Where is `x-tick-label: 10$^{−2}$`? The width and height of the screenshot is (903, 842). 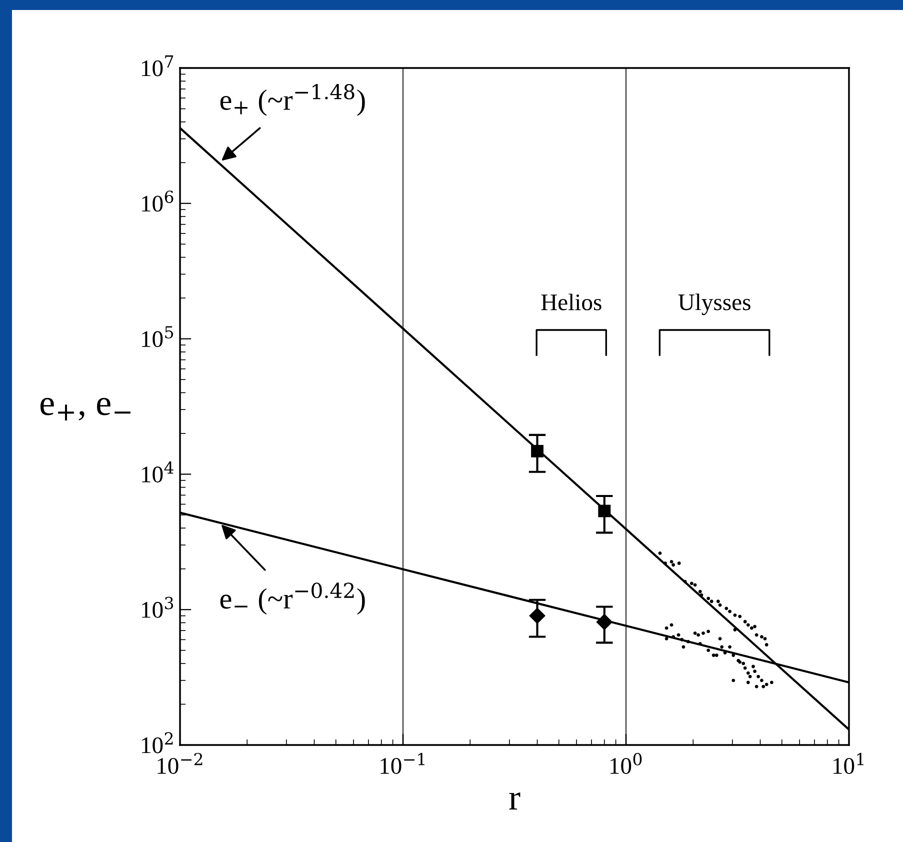
x-tick-label: 10$^{−2}$ is located at coordinates (180, 763).